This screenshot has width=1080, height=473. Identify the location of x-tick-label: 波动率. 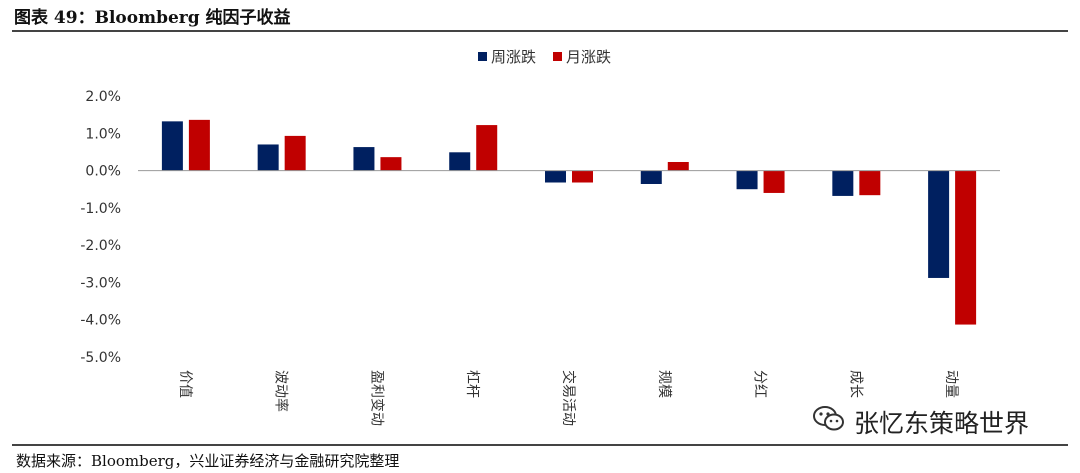
(281, 391).